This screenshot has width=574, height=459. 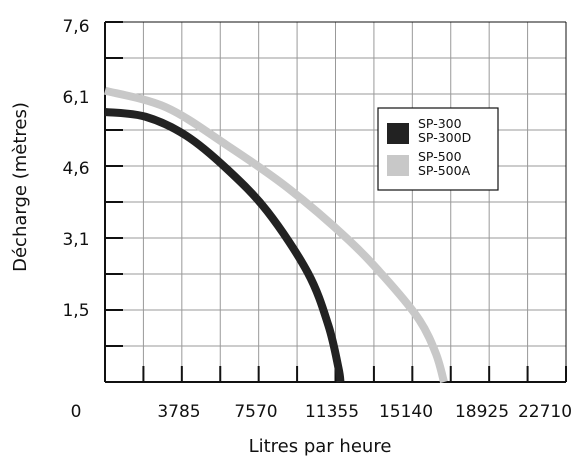 I want to click on legend-label-series-2-line-1: SP-500, so click(x=440, y=156).